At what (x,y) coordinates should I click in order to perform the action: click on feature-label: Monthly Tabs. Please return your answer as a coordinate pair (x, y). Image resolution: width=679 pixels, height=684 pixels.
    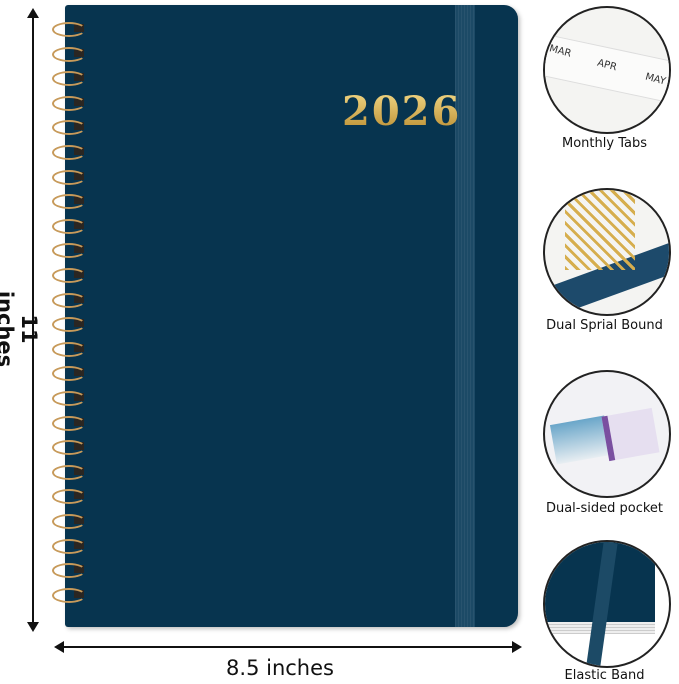
    Looking at the image, I should click on (604, 143).